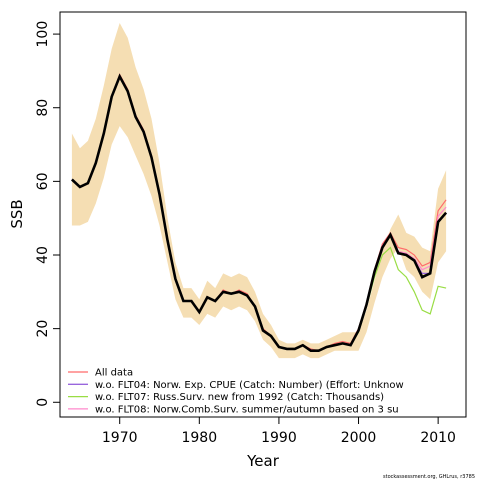 This screenshot has width=480, height=480. Describe the element at coordinates (43, 108) in the screenshot. I see `y-tick-label: 80` at that location.